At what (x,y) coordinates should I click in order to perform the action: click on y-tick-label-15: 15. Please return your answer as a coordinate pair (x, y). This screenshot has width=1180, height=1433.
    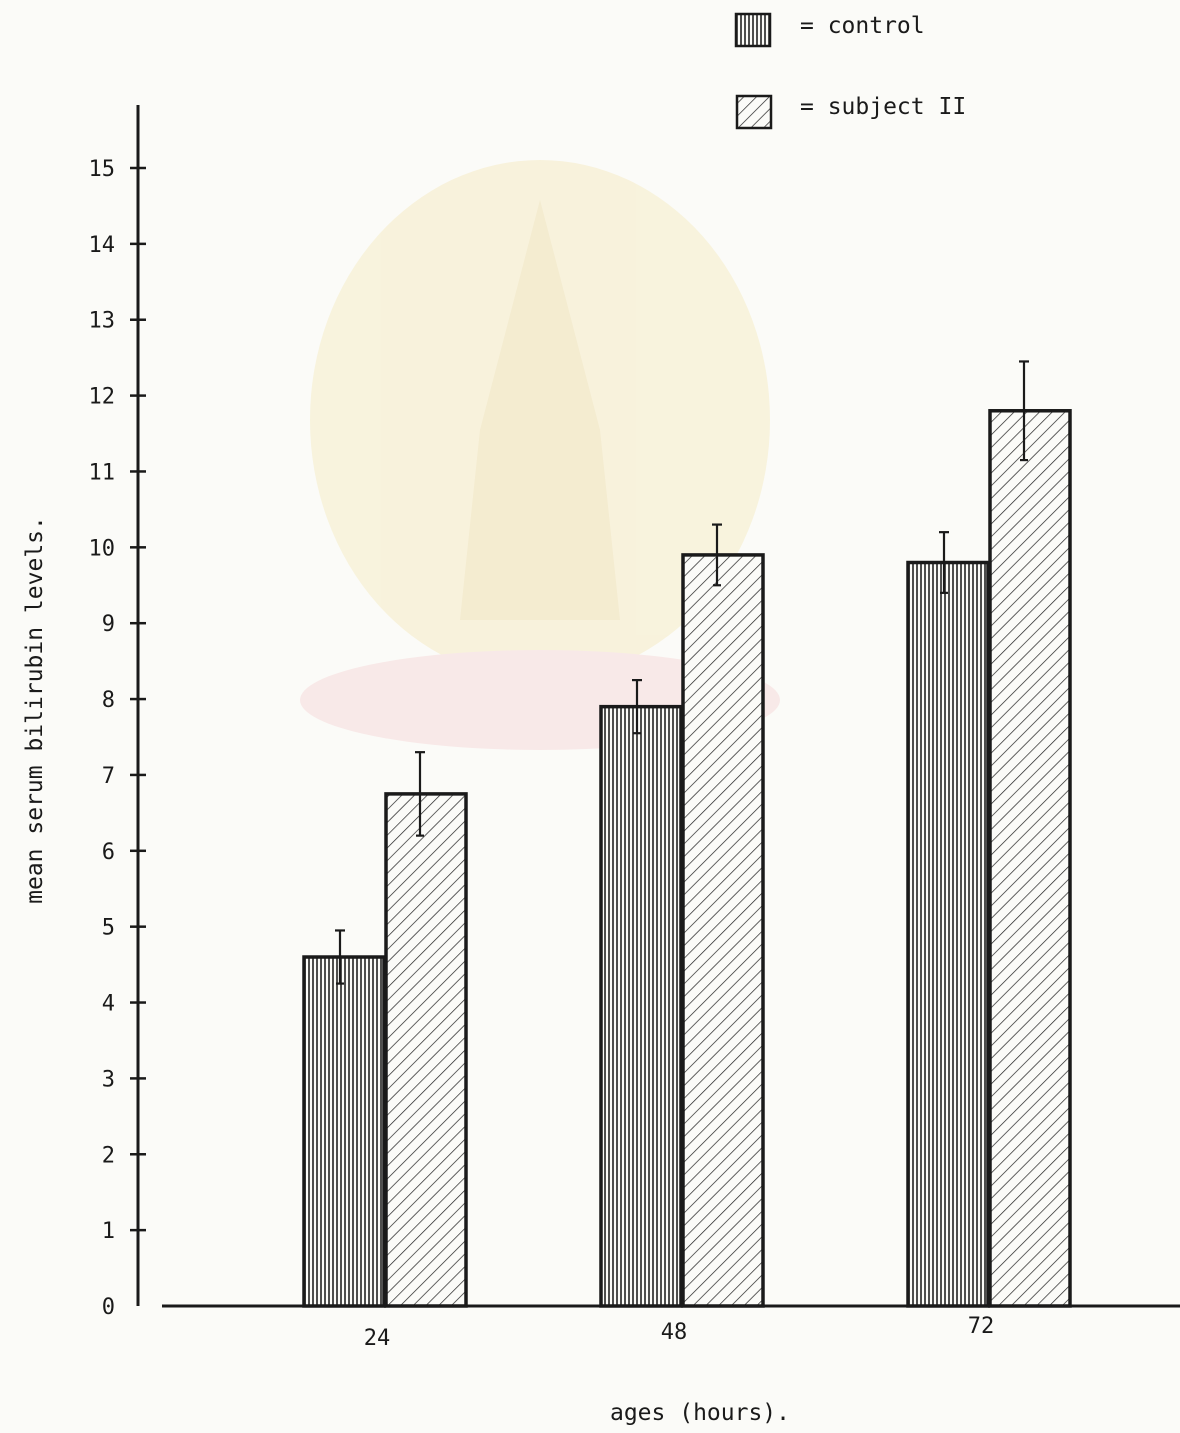
    Looking at the image, I should click on (102, 169).